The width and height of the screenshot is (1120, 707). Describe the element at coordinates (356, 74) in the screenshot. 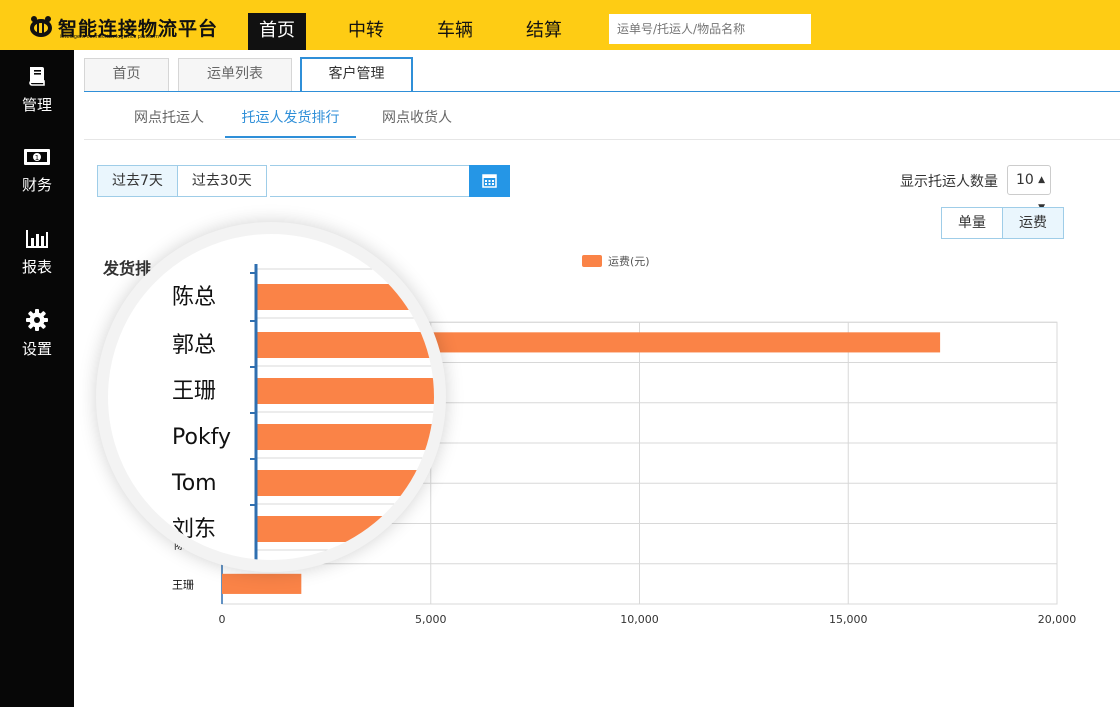

I see `tab-customer-management: 客户管理` at that location.